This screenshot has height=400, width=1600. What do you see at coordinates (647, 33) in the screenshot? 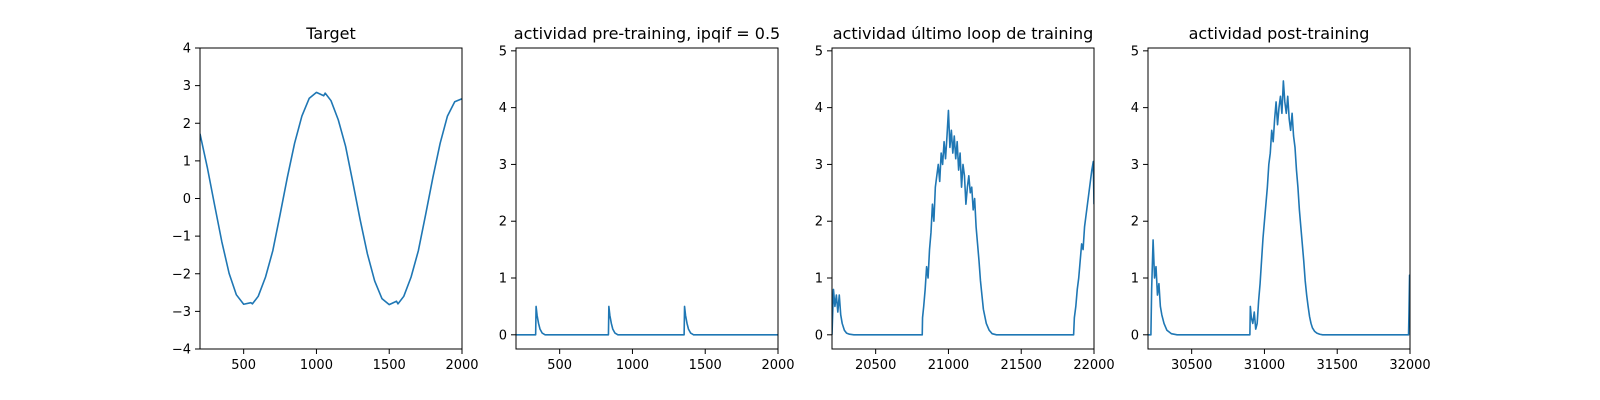
I see `chart-title: actividad pre-training, ipqif = 0.5` at bounding box center [647, 33].